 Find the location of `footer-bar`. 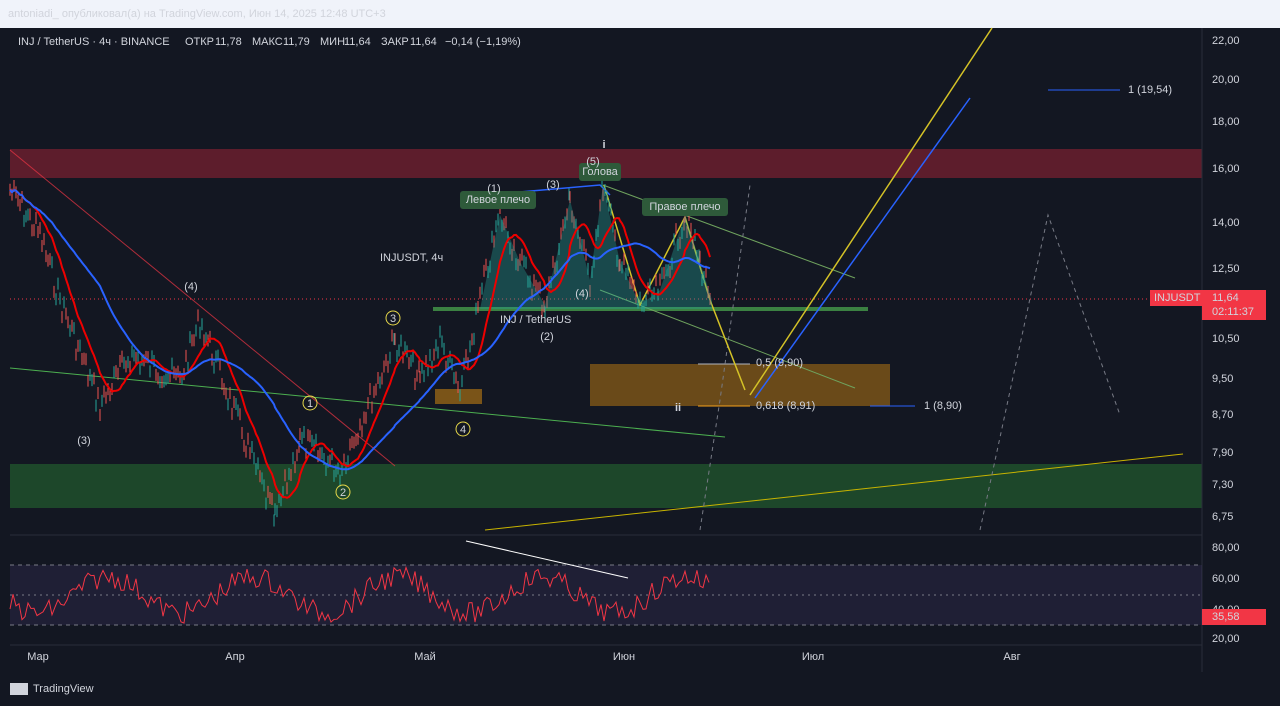

footer-bar is located at coordinates (640, 689).